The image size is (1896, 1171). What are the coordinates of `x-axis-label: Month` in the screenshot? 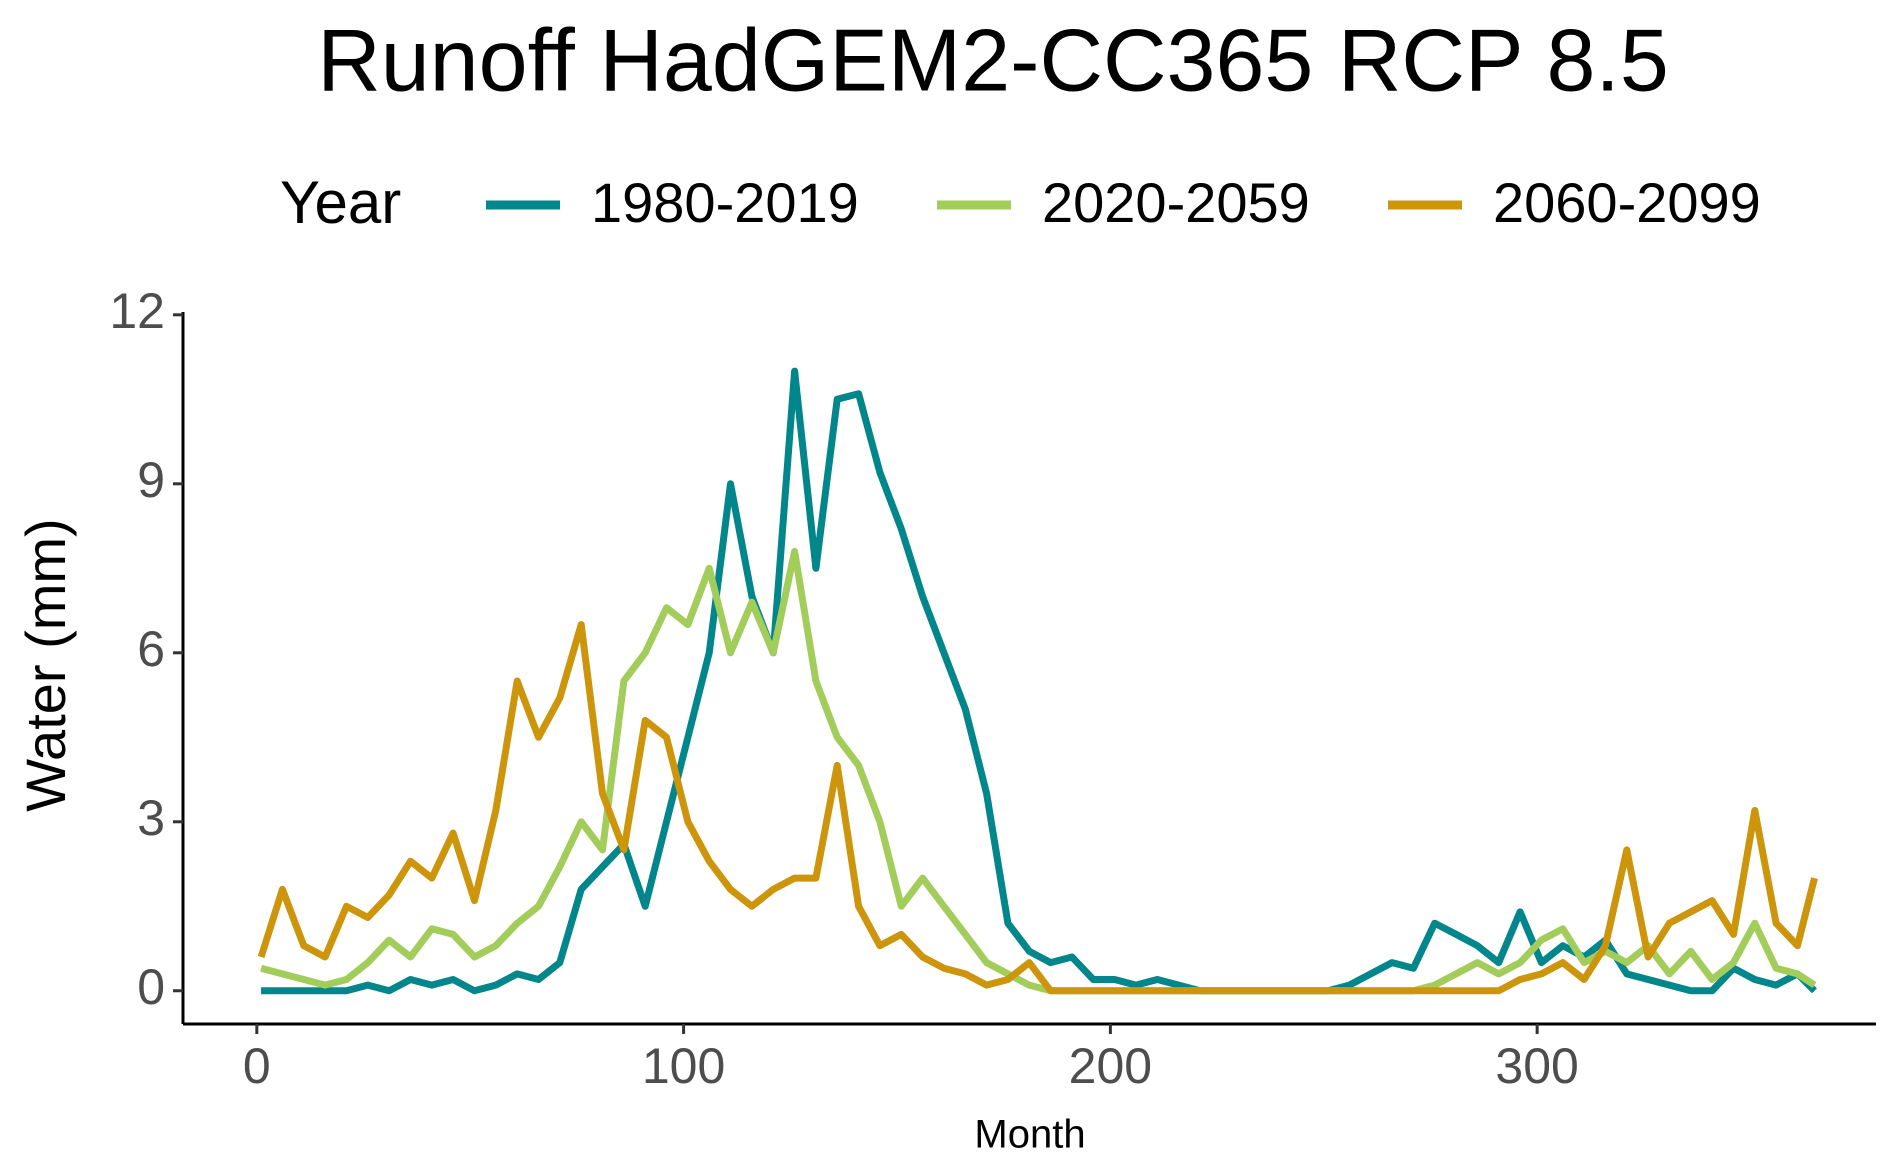 It's located at (1029, 1135).